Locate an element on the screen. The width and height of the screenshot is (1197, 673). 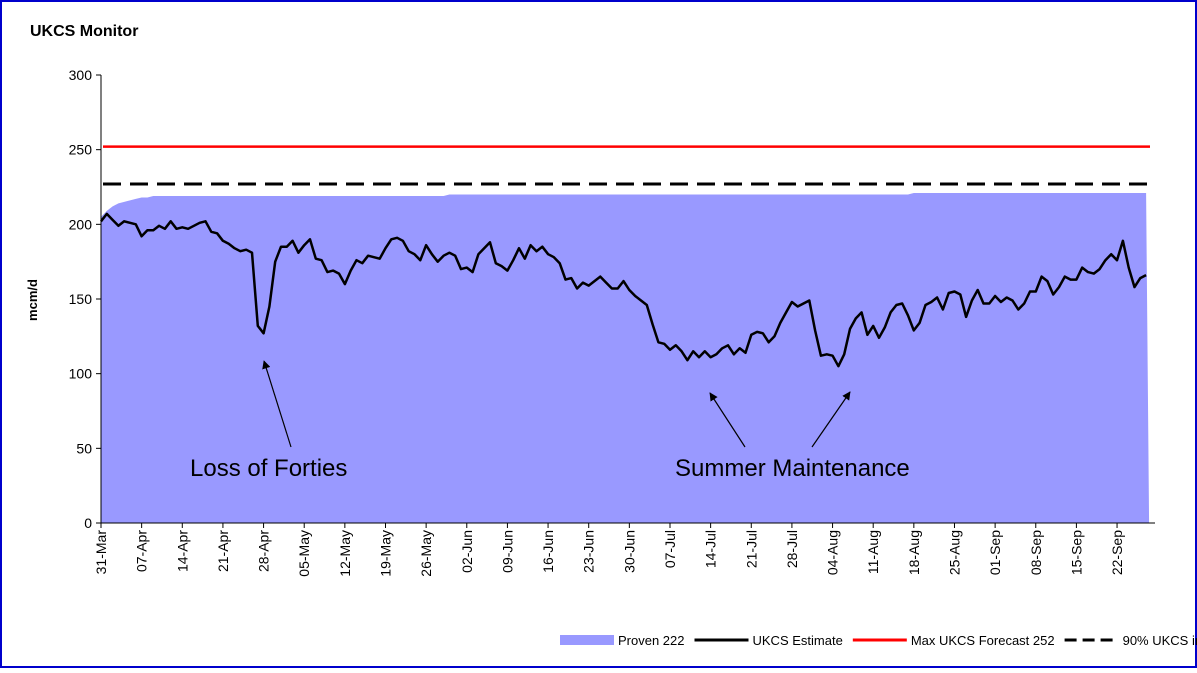
x-tick-label: 30-Jun is located at coordinates (629, 551).